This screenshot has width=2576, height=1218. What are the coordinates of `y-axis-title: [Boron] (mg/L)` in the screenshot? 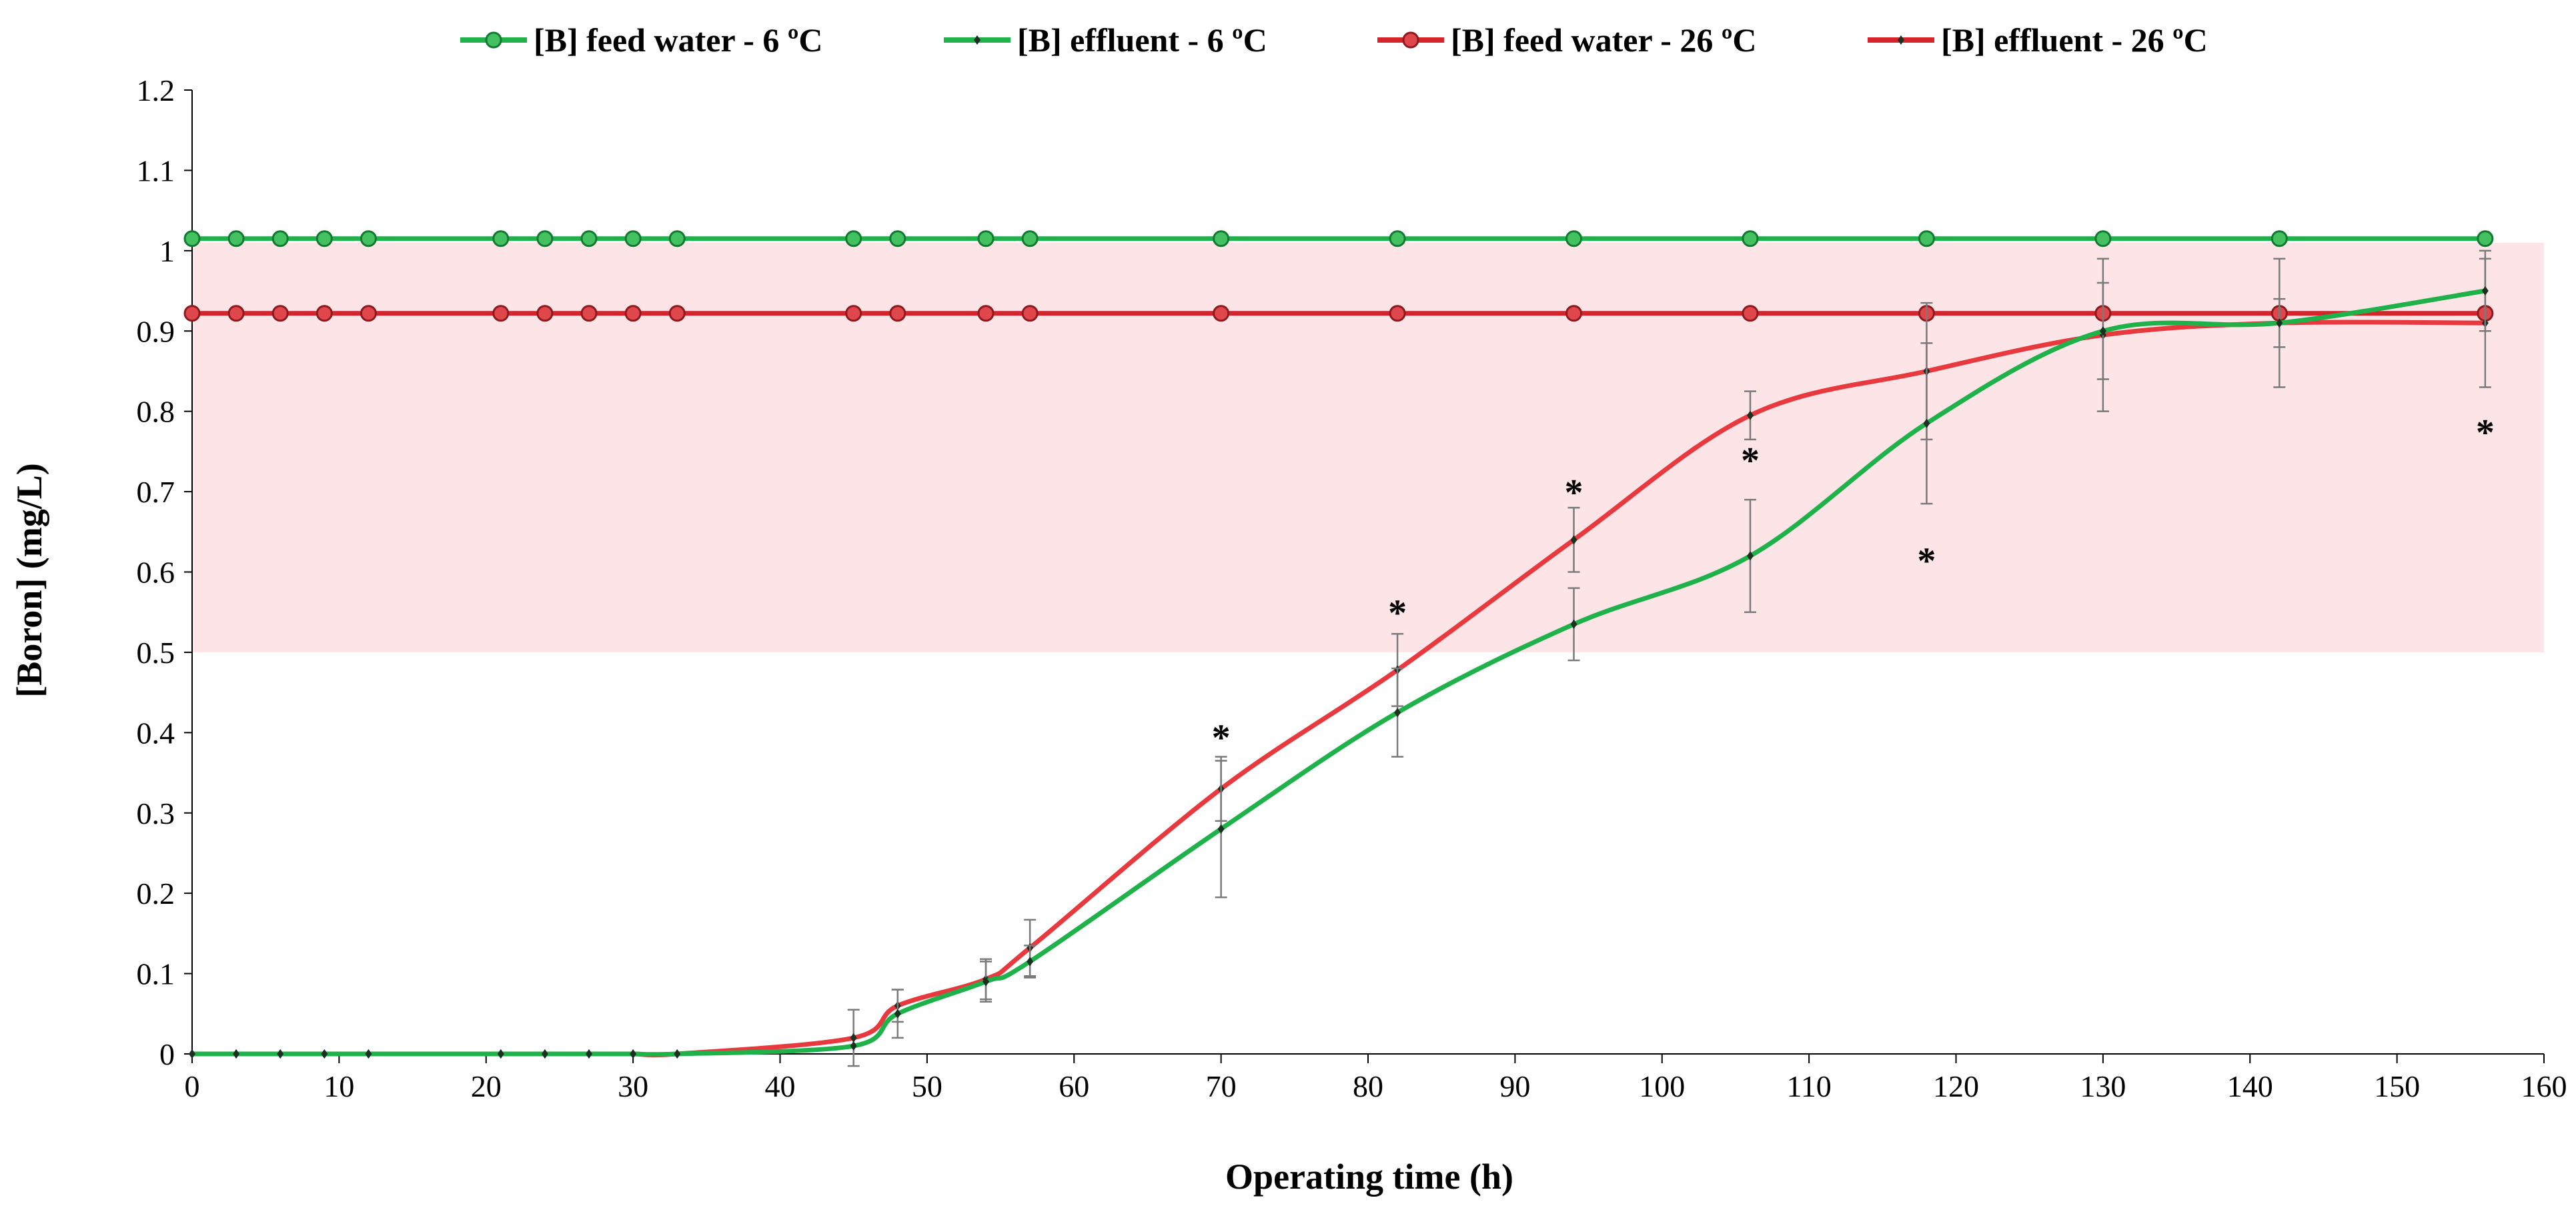 It's located at (29, 580).